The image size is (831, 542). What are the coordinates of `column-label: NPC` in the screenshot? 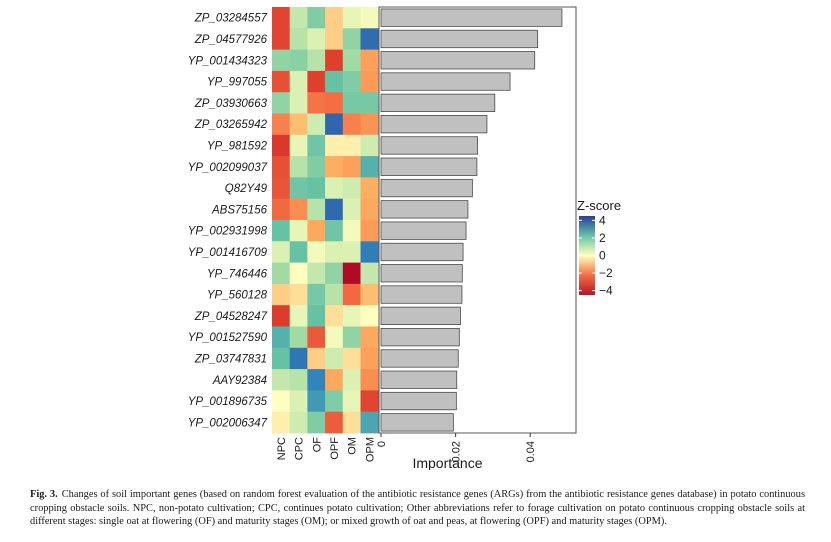 It's located at (282, 448).